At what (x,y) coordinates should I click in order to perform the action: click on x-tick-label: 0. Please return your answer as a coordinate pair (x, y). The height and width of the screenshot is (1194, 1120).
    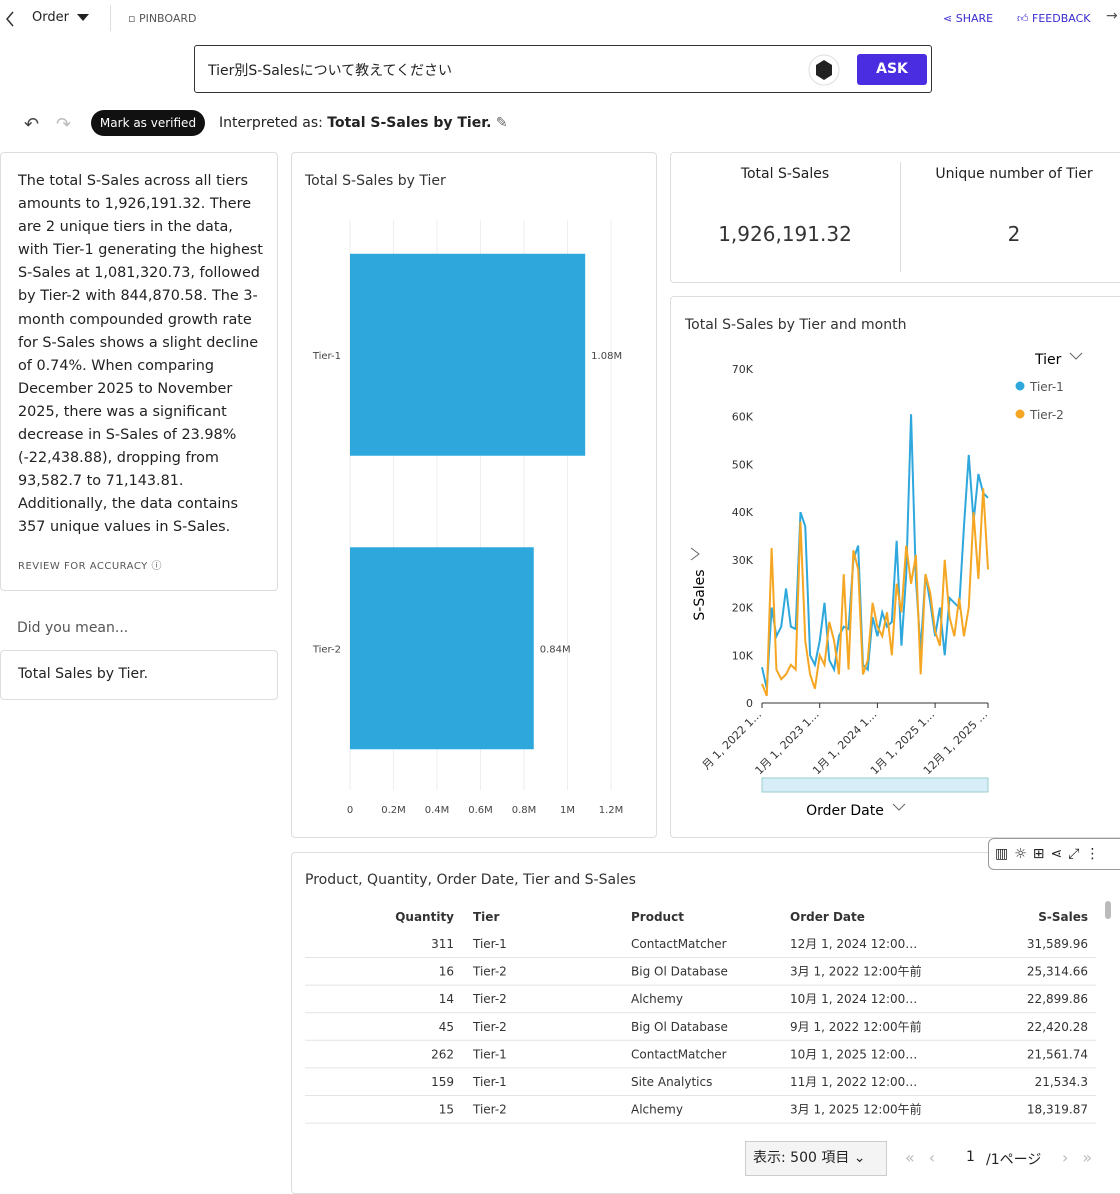
    Looking at the image, I should click on (350, 810).